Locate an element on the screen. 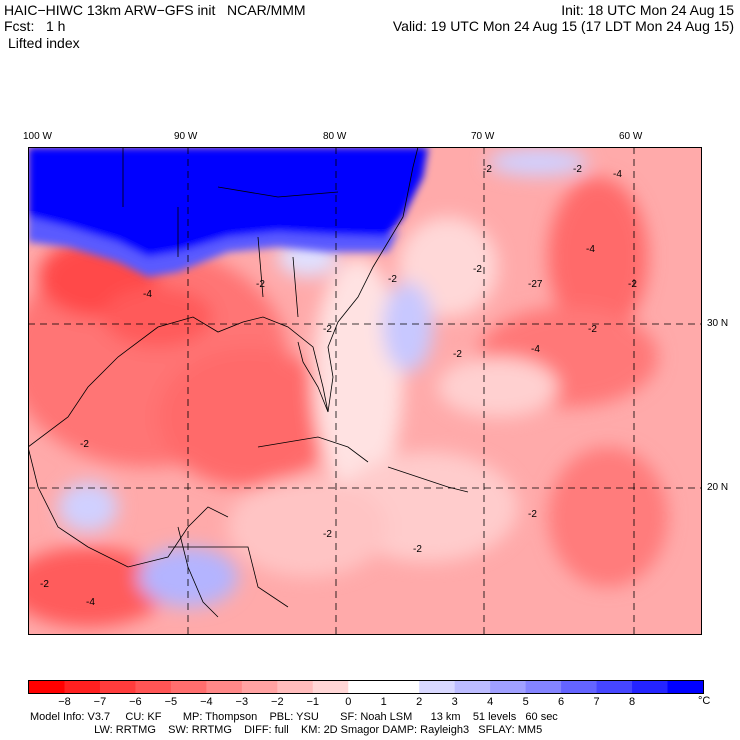 This screenshot has height=740, width=740. lon-label-90w: 90 W is located at coordinates (186, 136).